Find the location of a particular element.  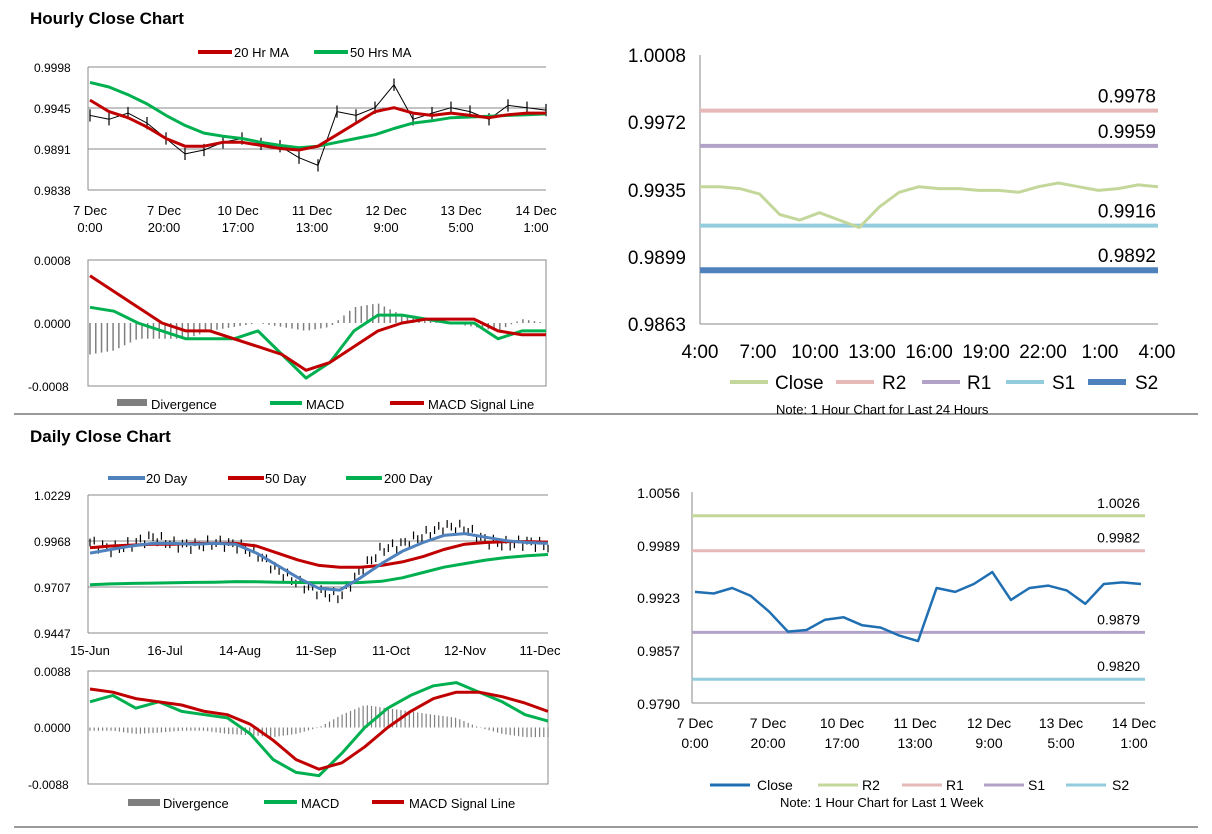

hourly-section-title: Hourly Close Chart is located at coordinates (107, 18).